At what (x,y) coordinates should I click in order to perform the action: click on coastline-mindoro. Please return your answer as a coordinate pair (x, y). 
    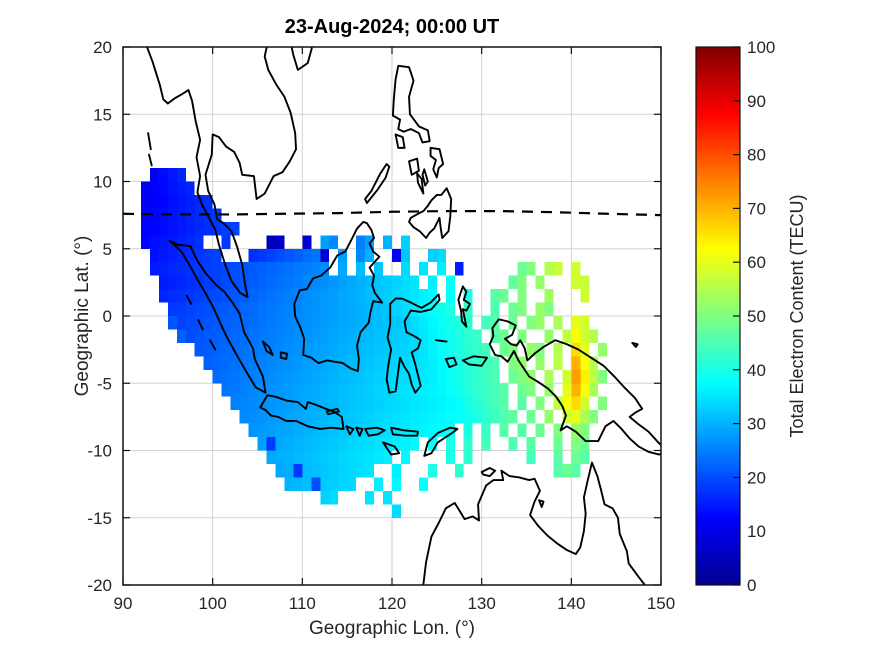
    Looking at the image, I should click on (400, 141).